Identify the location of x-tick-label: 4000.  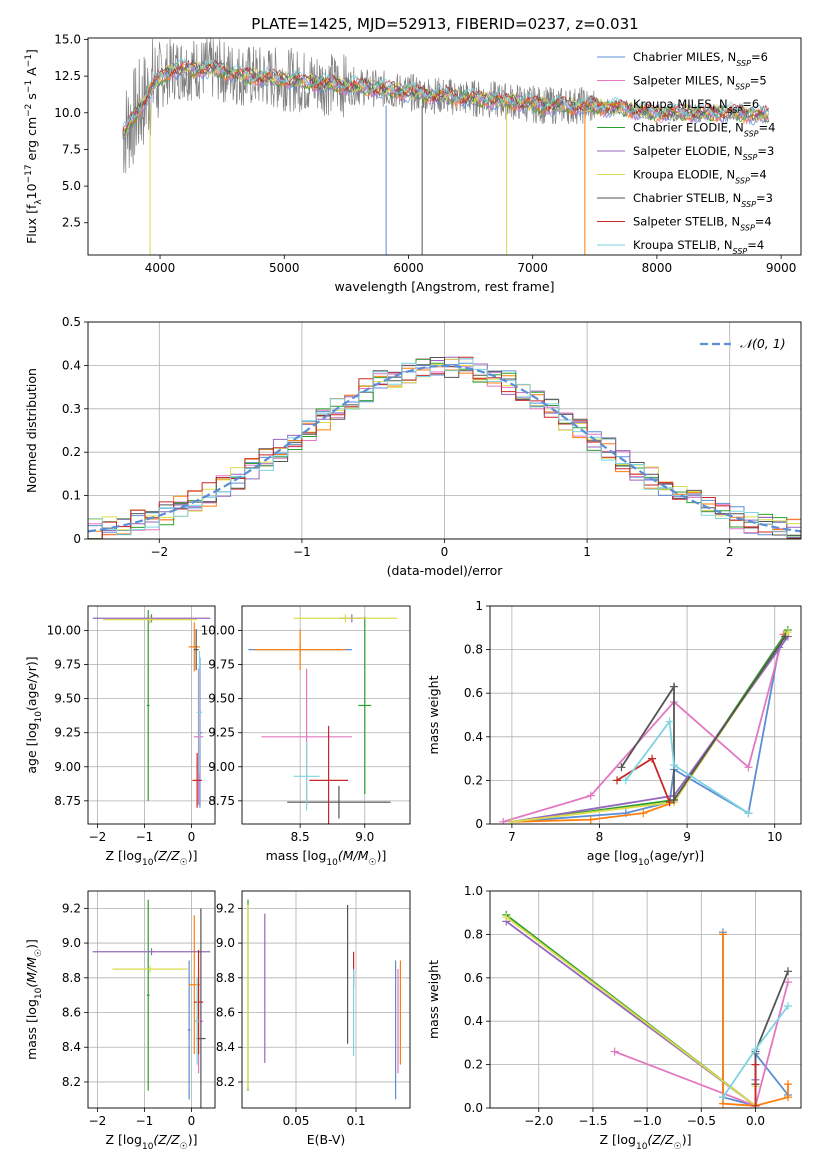
(160, 268).